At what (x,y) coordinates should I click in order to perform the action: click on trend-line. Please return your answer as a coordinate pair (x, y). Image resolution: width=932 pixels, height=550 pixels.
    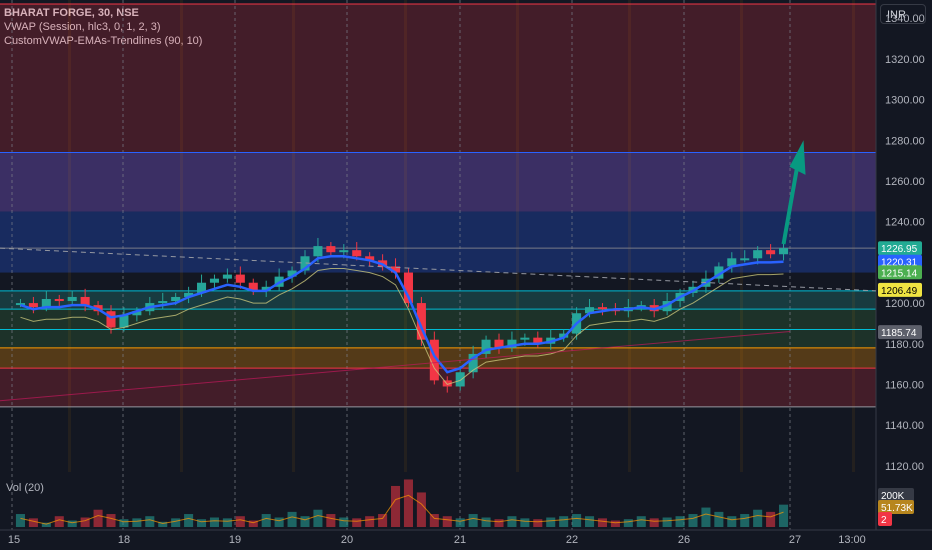
    Looking at the image, I should click on (395, 366).